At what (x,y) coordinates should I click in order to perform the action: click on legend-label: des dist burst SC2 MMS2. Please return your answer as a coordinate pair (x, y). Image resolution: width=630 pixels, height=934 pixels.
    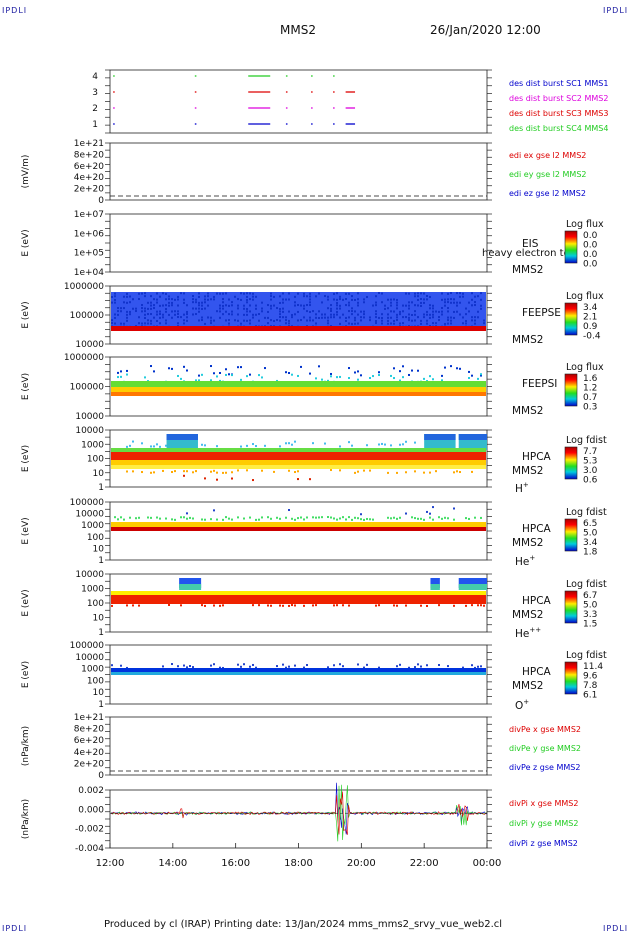
    Looking at the image, I should click on (558, 98).